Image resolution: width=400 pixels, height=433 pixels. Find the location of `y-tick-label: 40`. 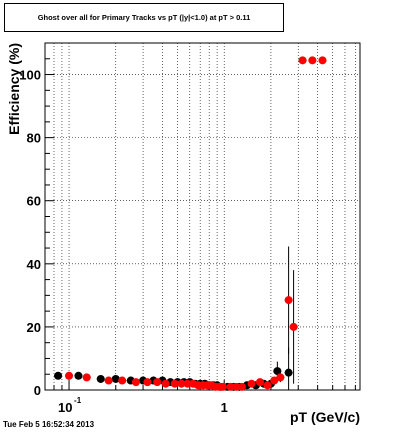

y-tick-label: 40 is located at coordinates (34, 264).